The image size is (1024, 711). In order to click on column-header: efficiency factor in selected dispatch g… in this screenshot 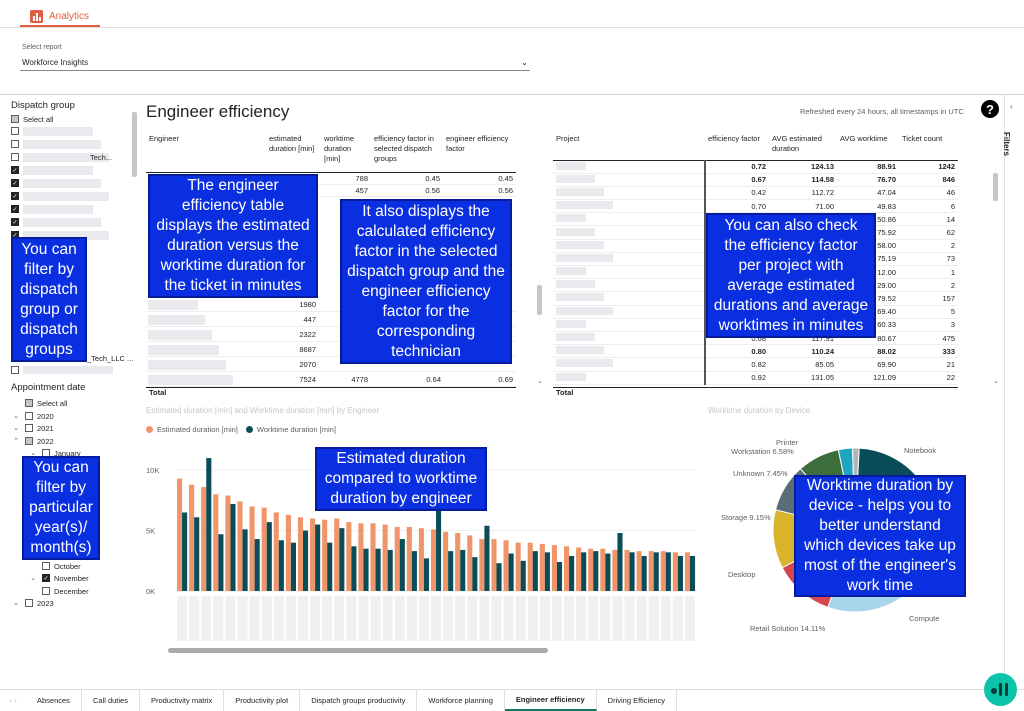, I will do `click(404, 148)`.